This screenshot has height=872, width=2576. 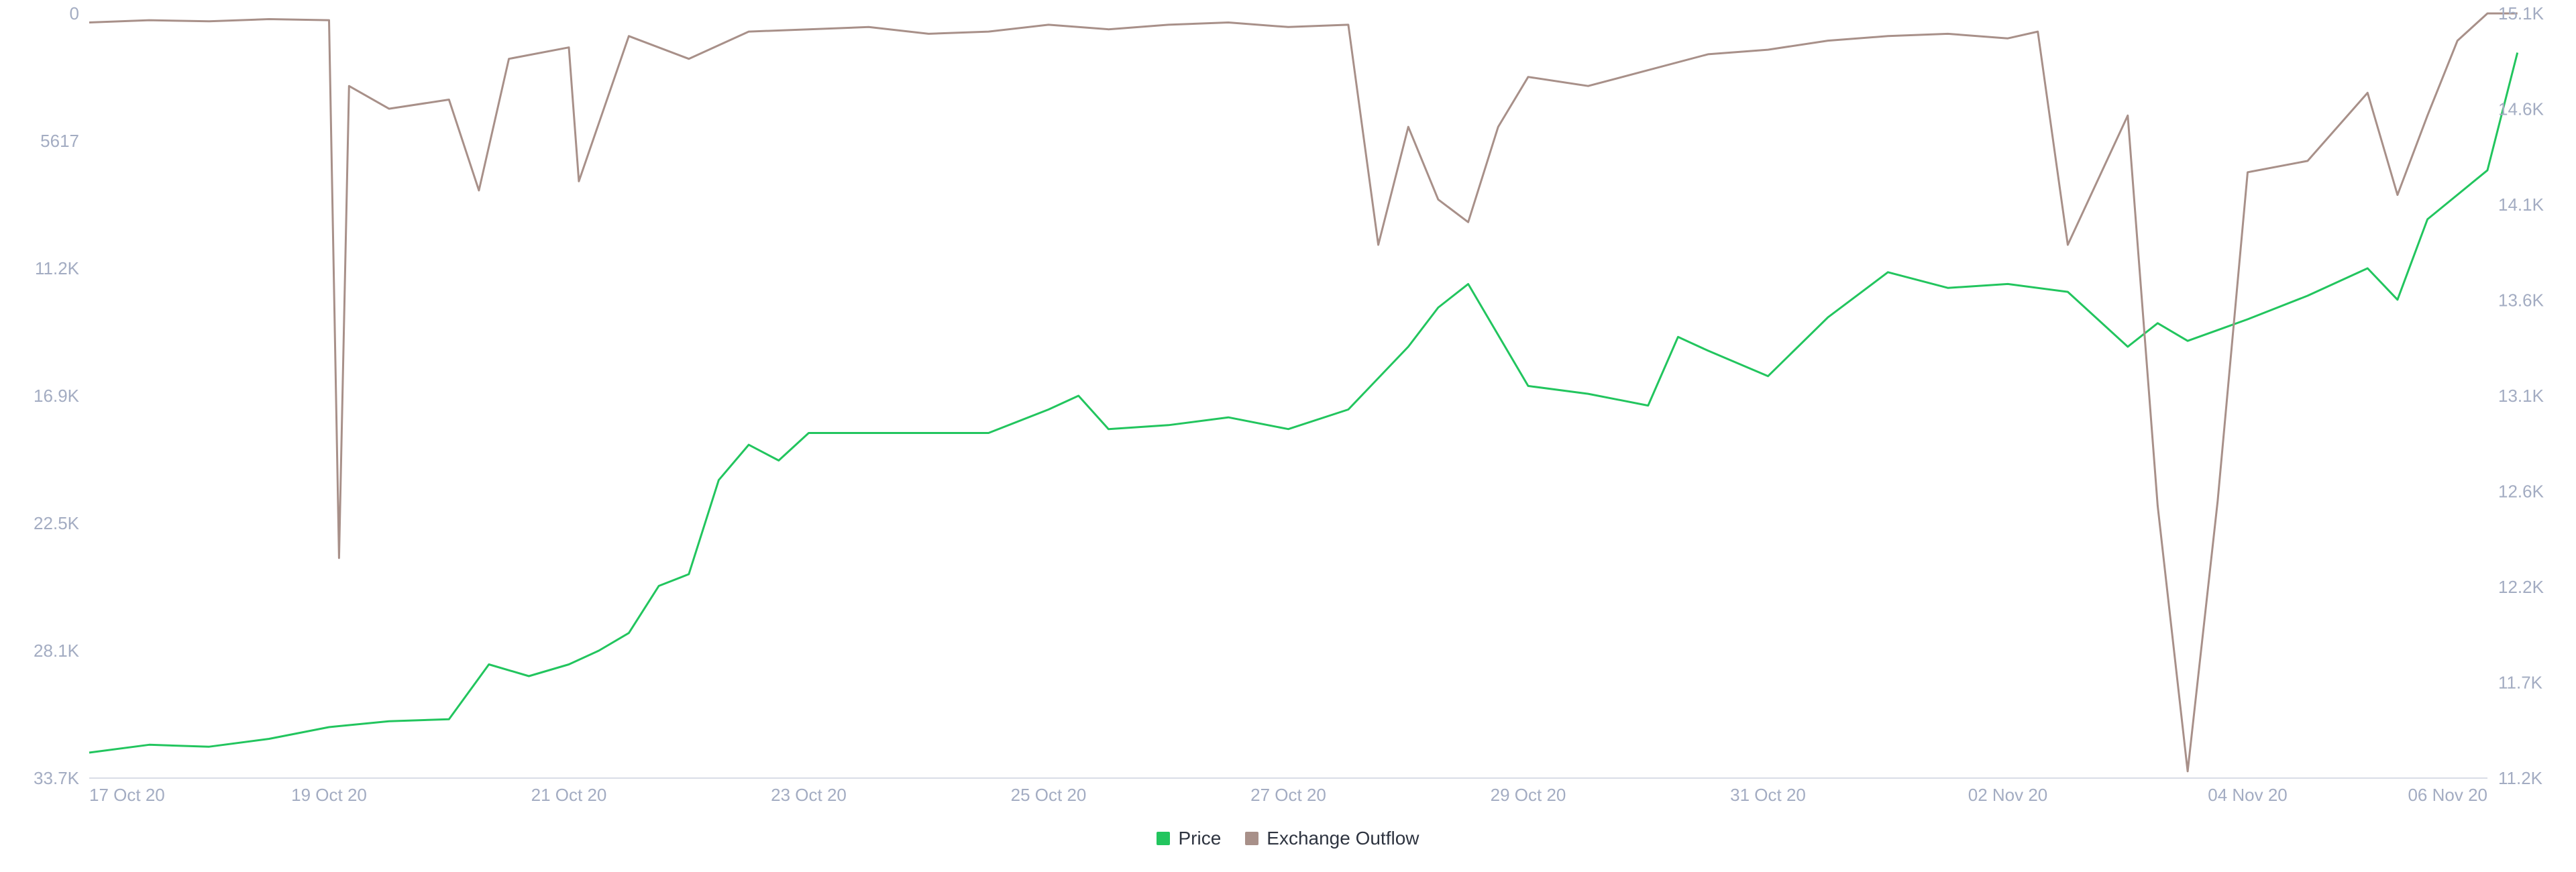 I want to click on left-axis-tick-label: 0, so click(x=74, y=13).